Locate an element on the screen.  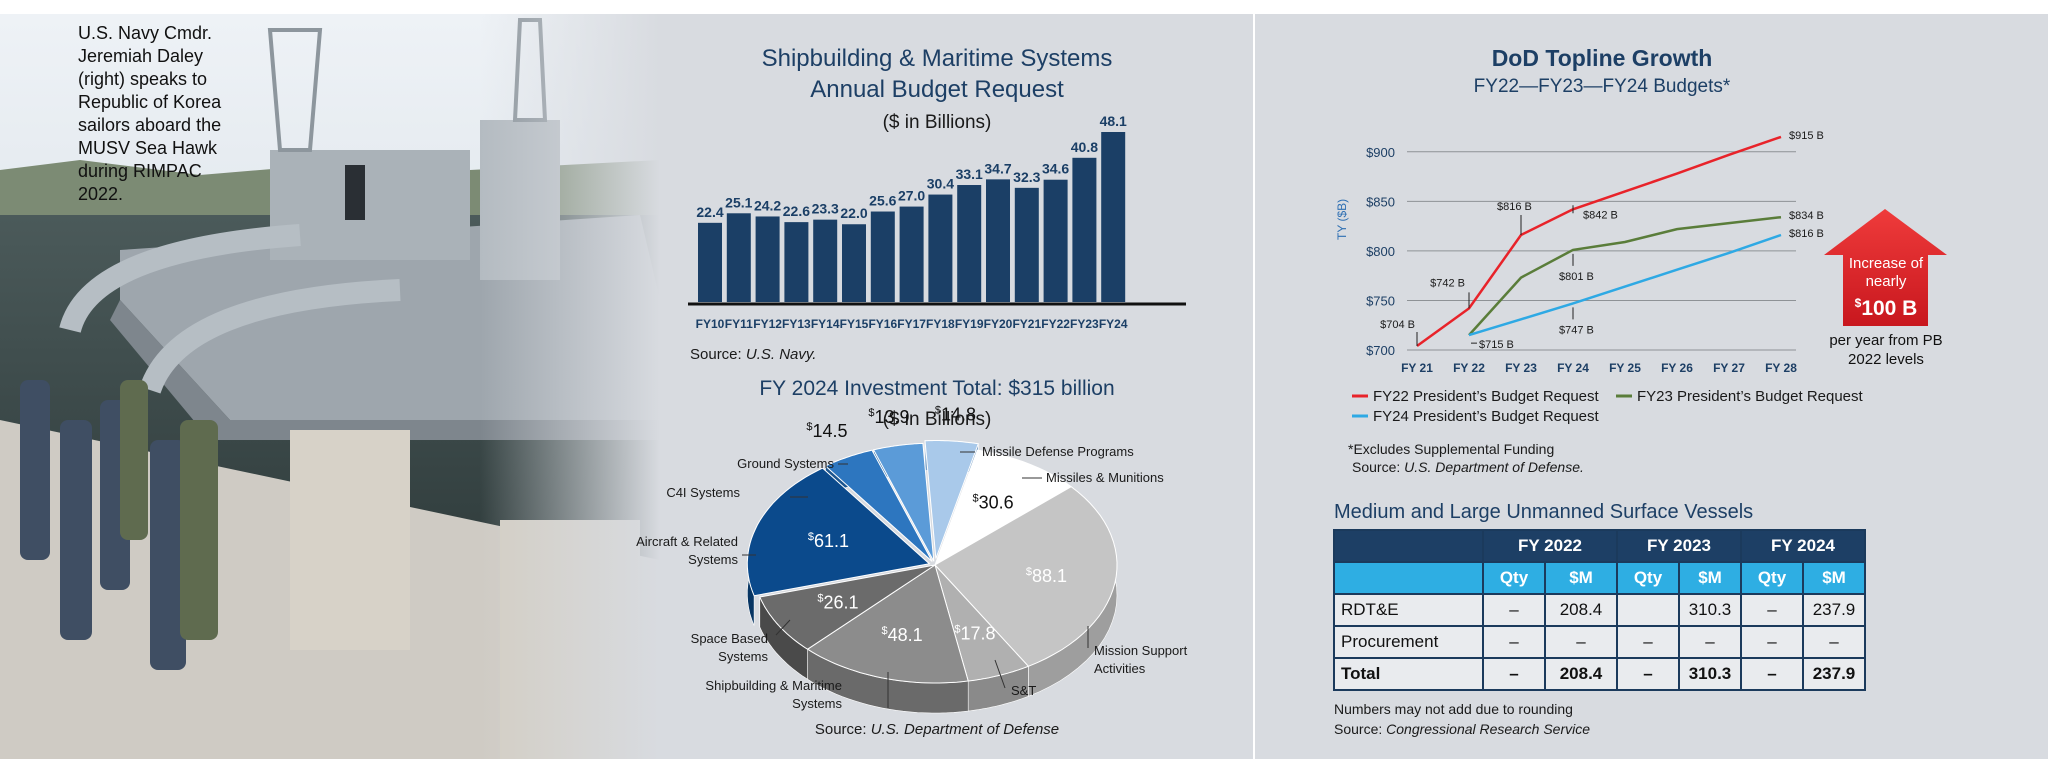
pie-value-label: $30.6 is located at coordinates (993, 502).